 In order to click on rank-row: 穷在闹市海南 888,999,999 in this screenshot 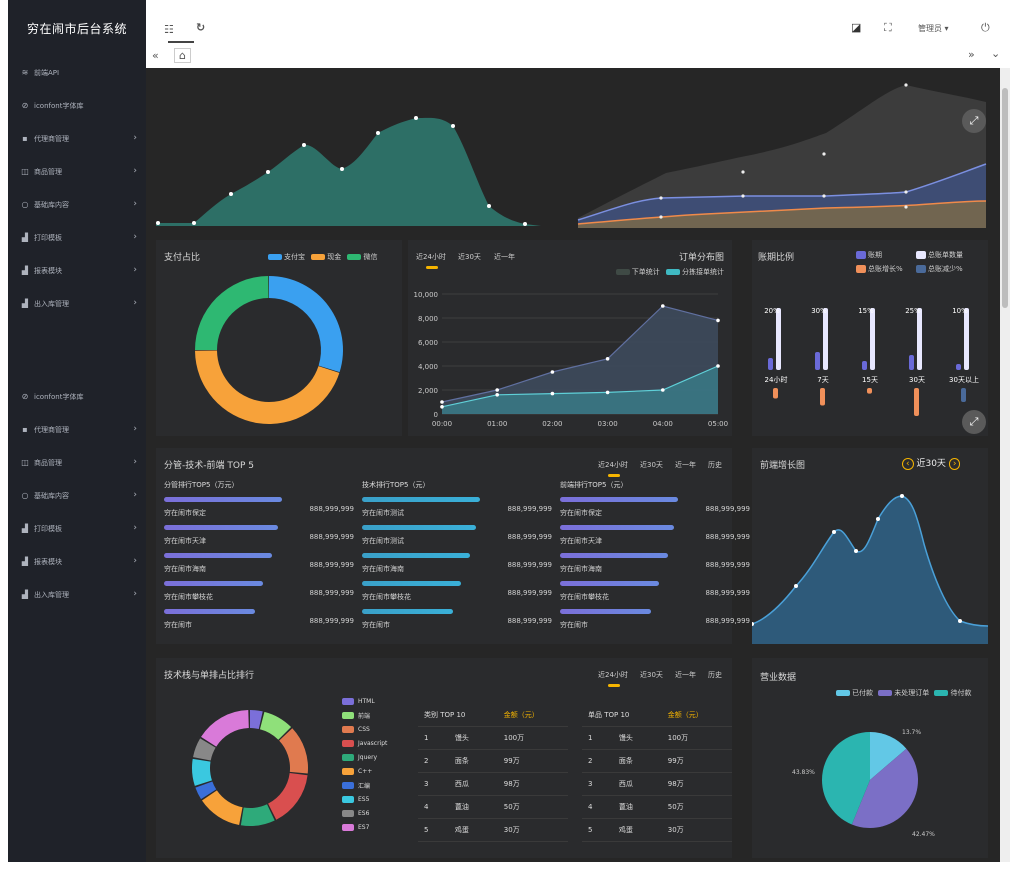, I will do `click(655, 564)`.